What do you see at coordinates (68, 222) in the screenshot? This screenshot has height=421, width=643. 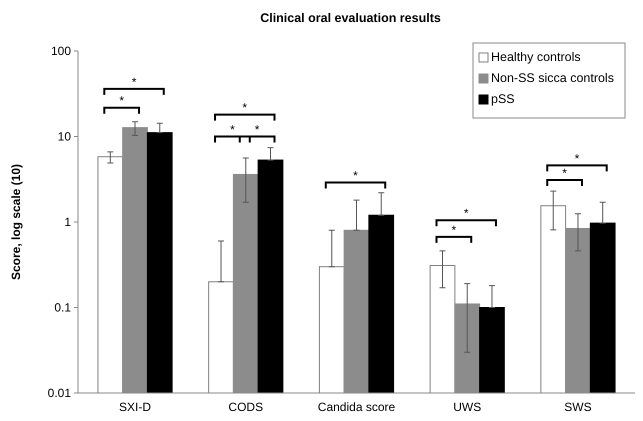 I see `y-tick-label: 1` at bounding box center [68, 222].